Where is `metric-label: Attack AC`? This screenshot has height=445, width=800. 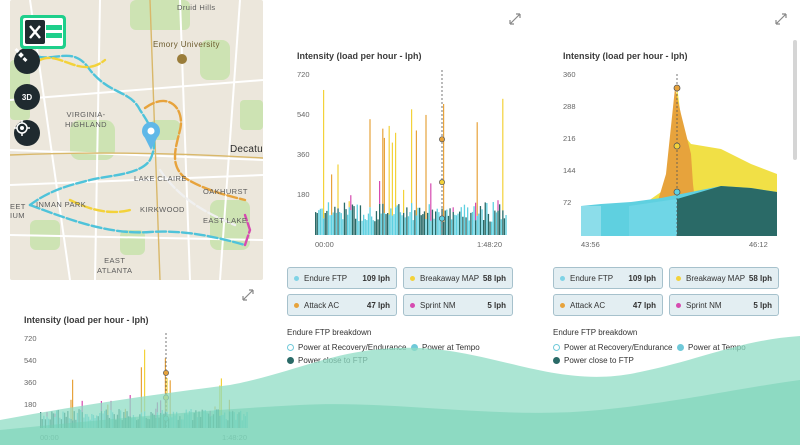
metric-label: Attack AC is located at coordinates (322, 305).